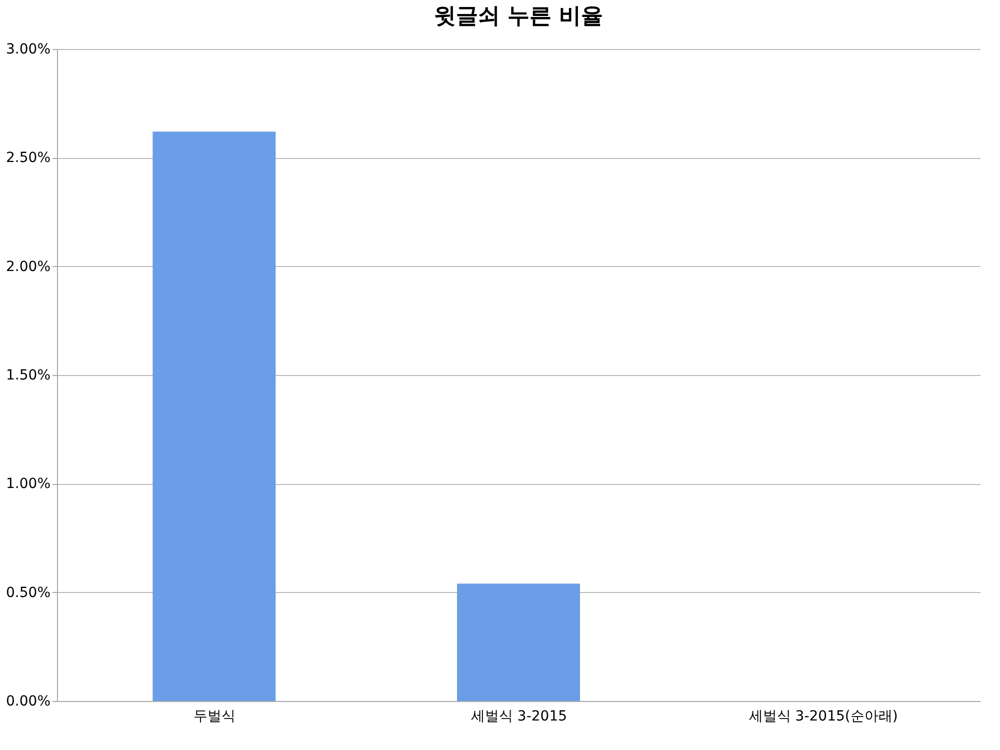 Image resolution: width=1000 pixels, height=750 pixels. I want to click on y-tick-label: 2.00%, so click(28, 266).